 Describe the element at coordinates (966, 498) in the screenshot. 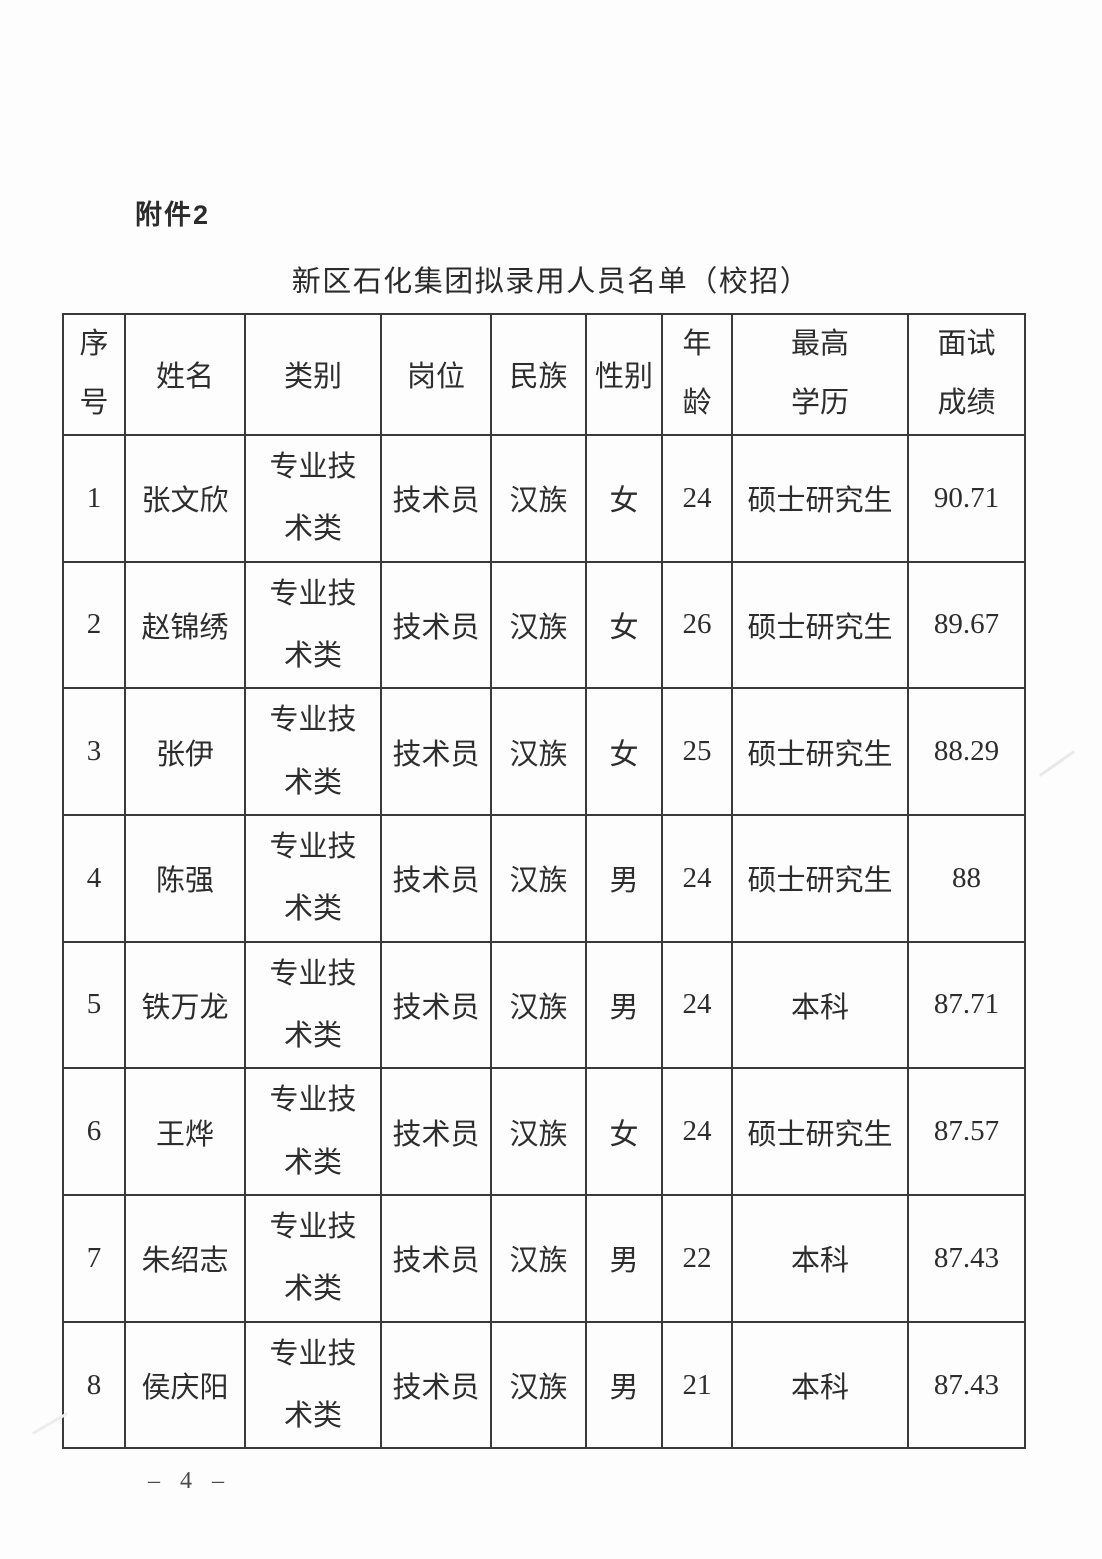

I see `cell-score: 90.71` at that location.